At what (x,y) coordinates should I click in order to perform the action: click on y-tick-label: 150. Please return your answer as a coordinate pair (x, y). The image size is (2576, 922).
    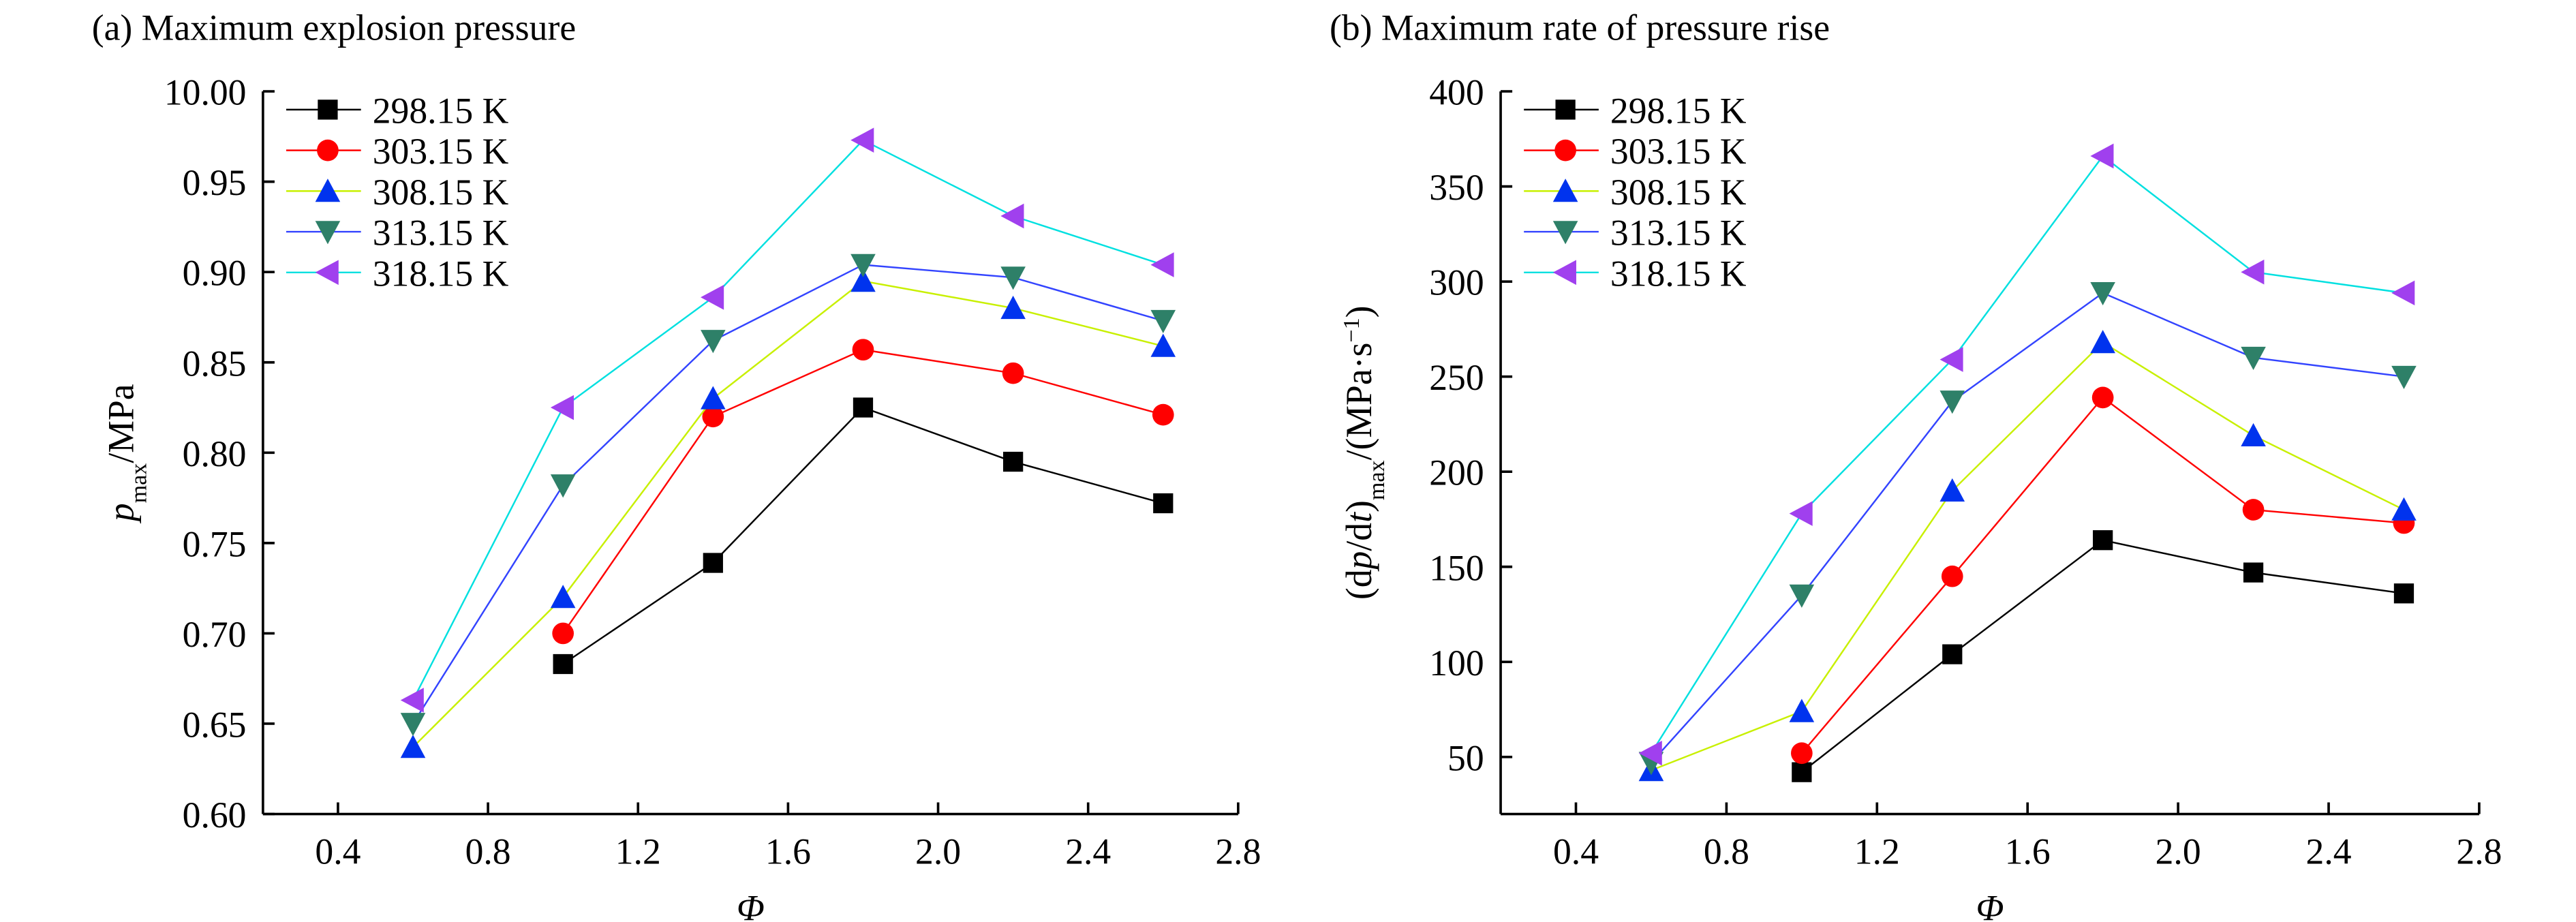
    Looking at the image, I should click on (1457, 567).